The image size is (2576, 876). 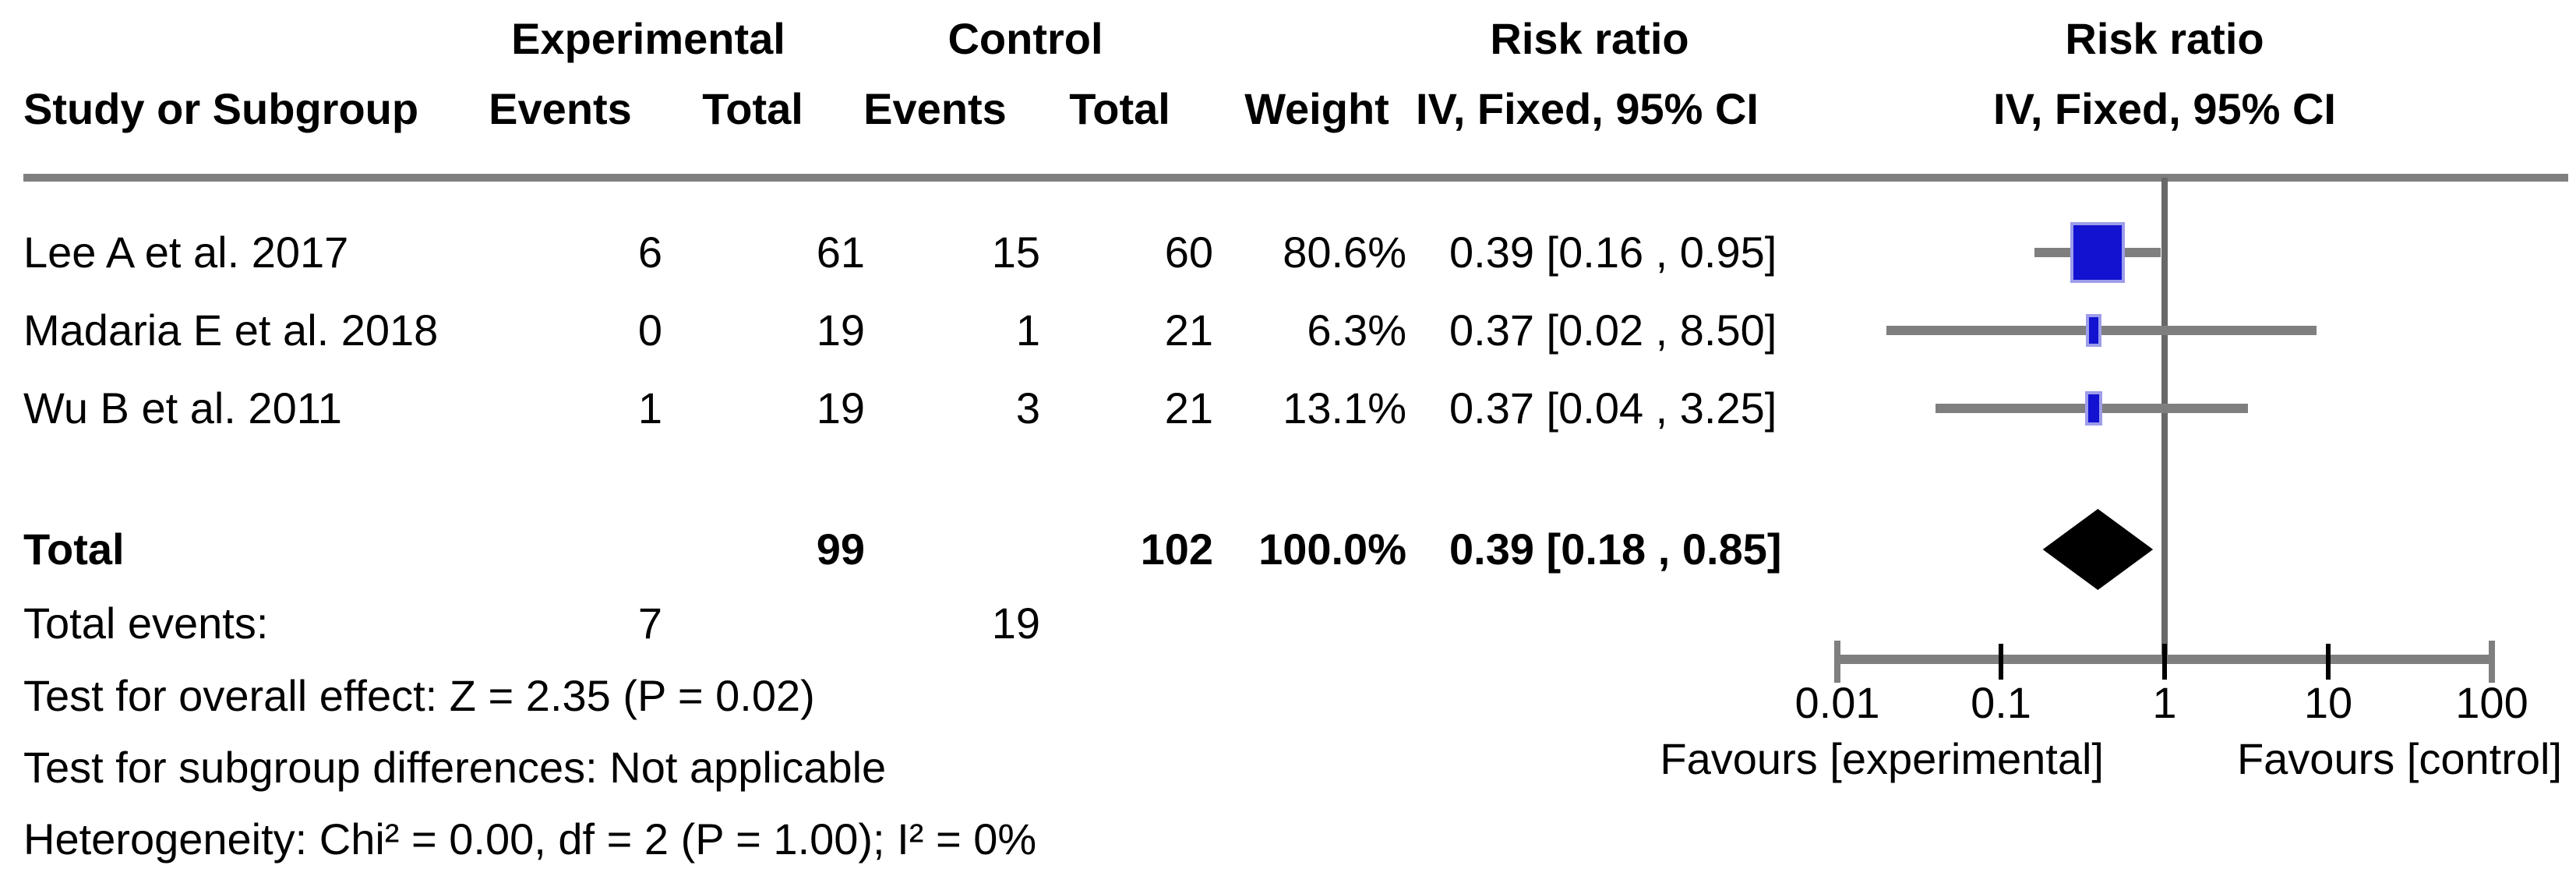 I want to click on col-total-experimental: Total, so click(x=752, y=108).